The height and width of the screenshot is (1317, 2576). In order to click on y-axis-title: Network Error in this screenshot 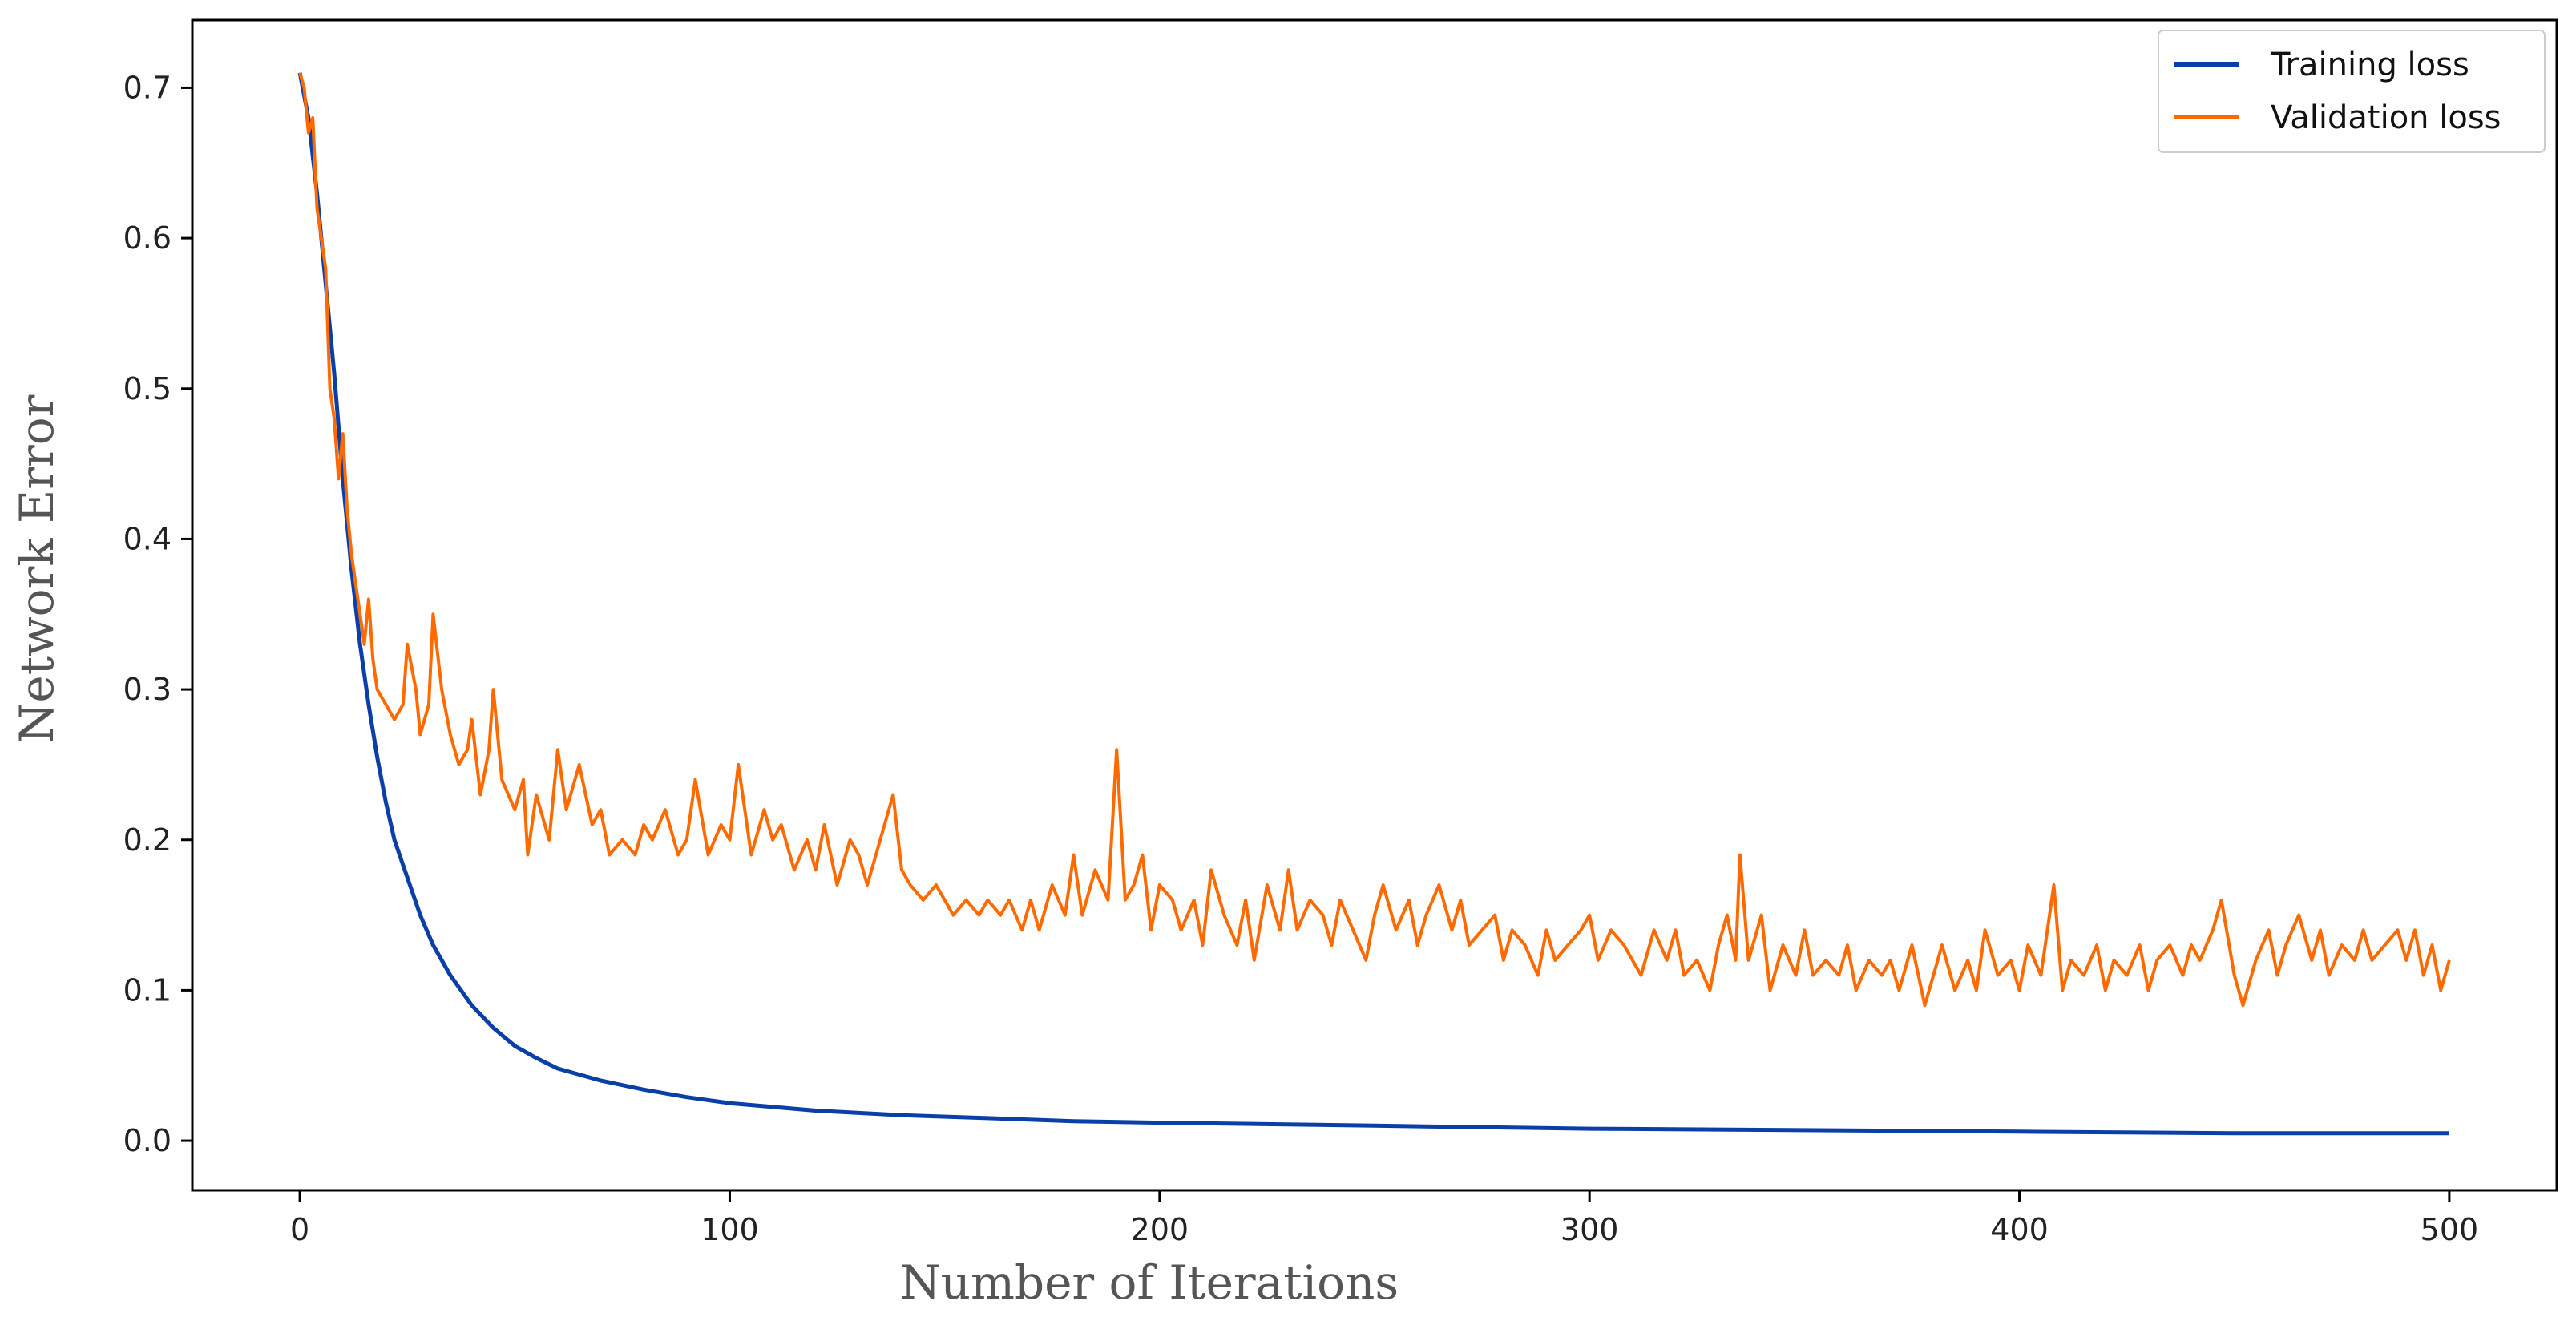, I will do `click(37, 568)`.